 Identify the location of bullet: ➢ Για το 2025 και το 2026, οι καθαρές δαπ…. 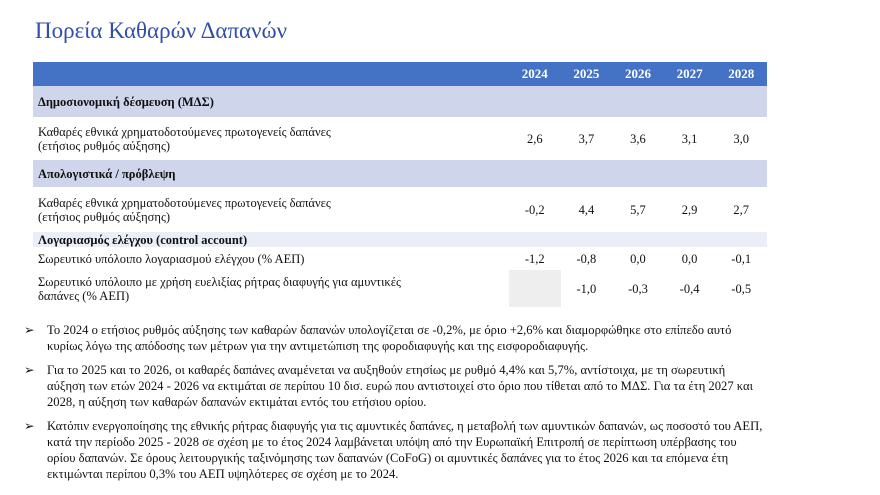
(449, 386).